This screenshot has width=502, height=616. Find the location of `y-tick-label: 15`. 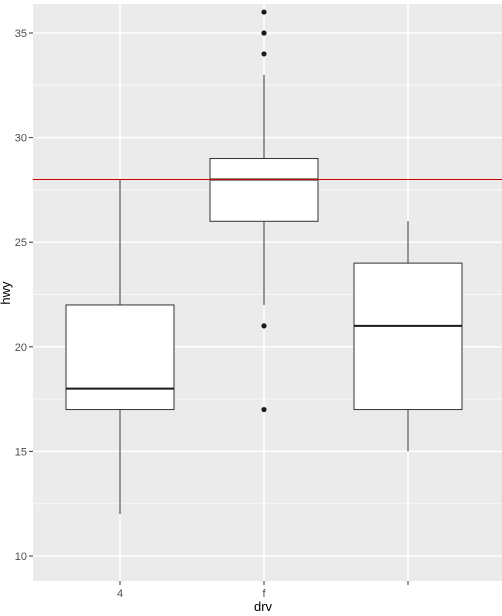

y-tick-label: 15 is located at coordinates (21, 452).